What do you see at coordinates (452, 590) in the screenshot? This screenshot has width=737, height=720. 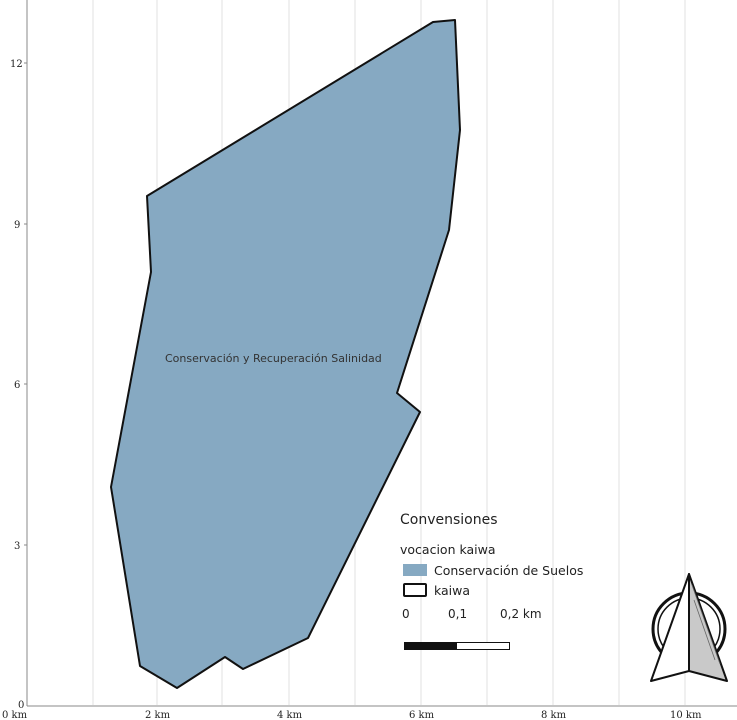 I see `legend-item-label: kaiwa` at bounding box center [452, 590].